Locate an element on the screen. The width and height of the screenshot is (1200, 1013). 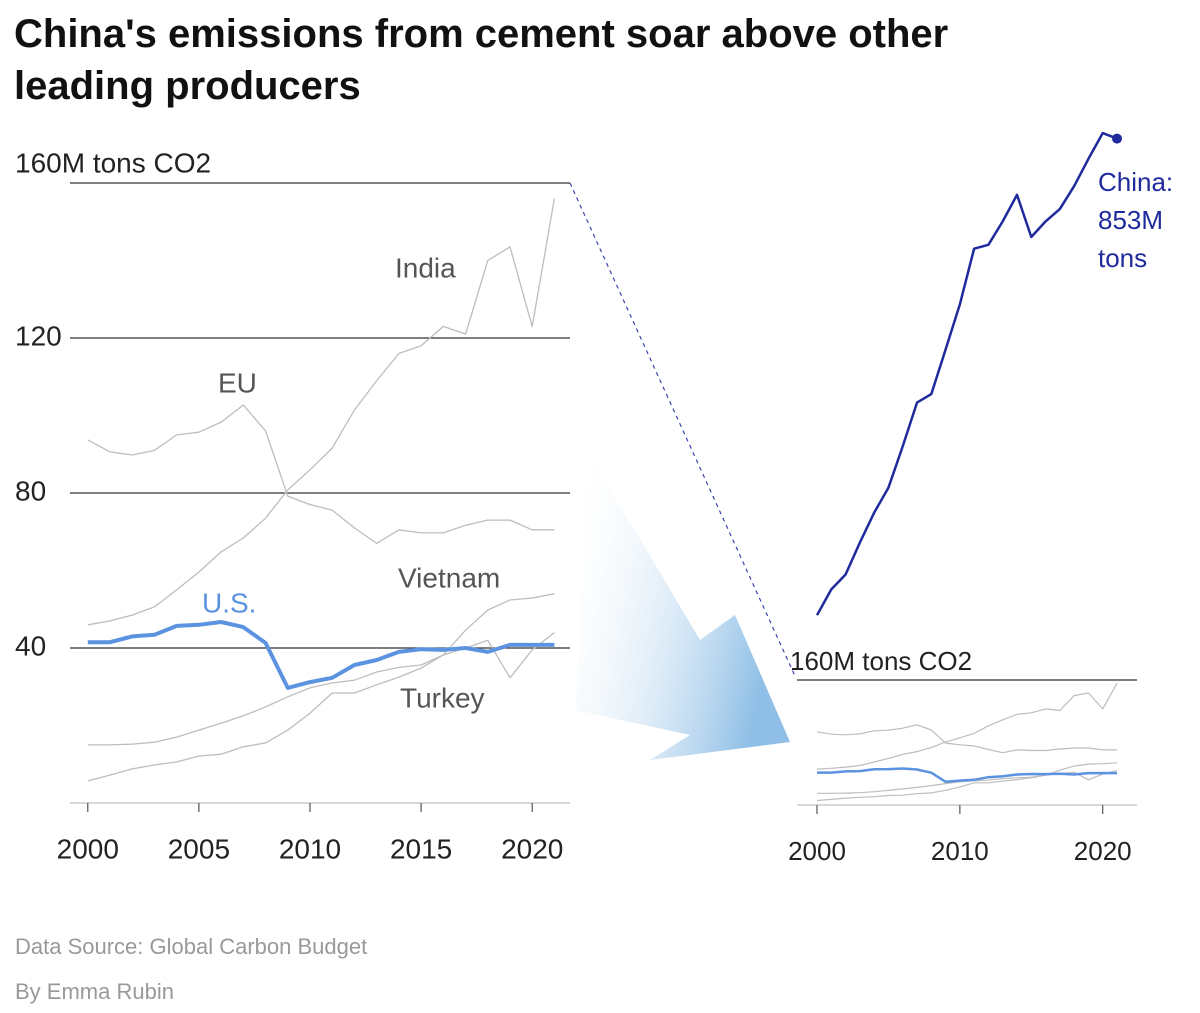
annotation: tons is located at coordinates (1122, 258).